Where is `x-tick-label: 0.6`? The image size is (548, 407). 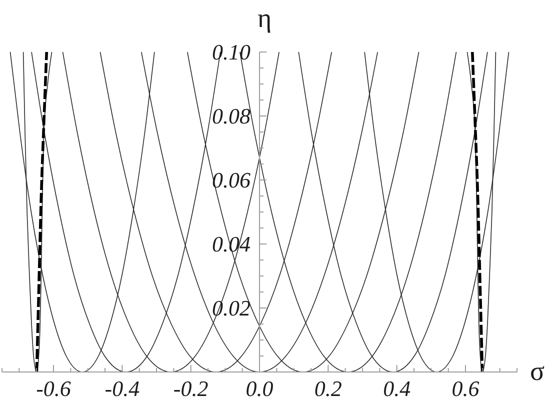 x-tick-label: 0.6 is located at coordinates (466, 388).